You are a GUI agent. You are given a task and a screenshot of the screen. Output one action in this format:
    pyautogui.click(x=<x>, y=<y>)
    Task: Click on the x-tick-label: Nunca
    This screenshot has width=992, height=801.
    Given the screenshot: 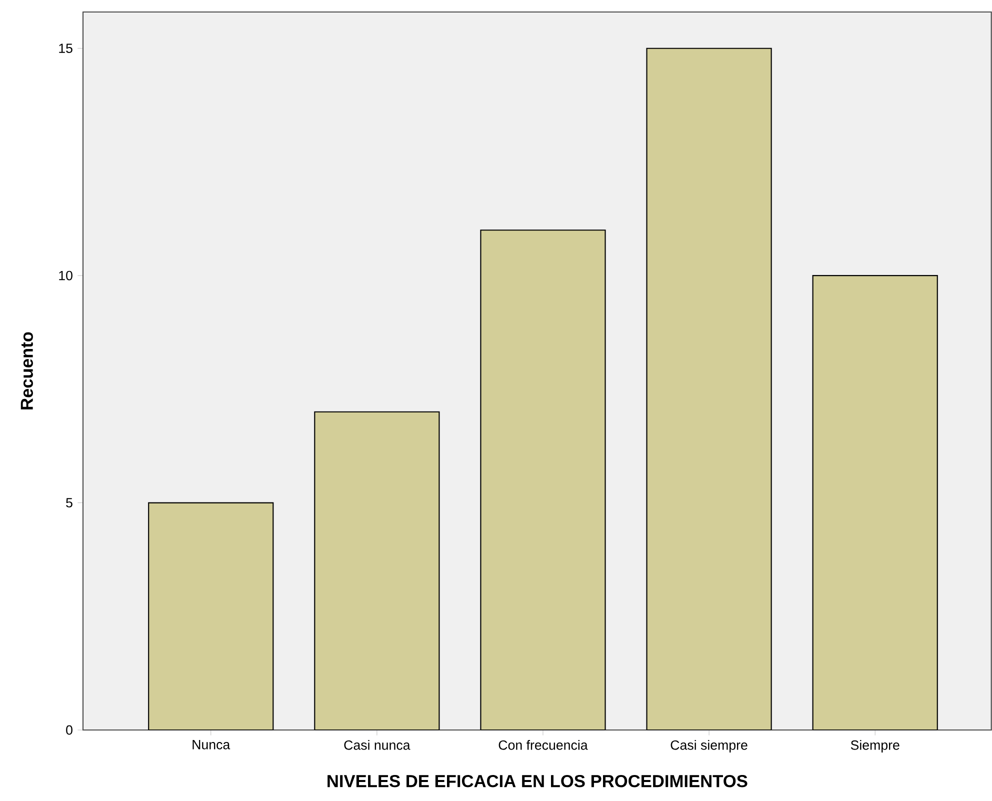 What is the action you would take?
    pyautogui.click(x=211, y=745)
    